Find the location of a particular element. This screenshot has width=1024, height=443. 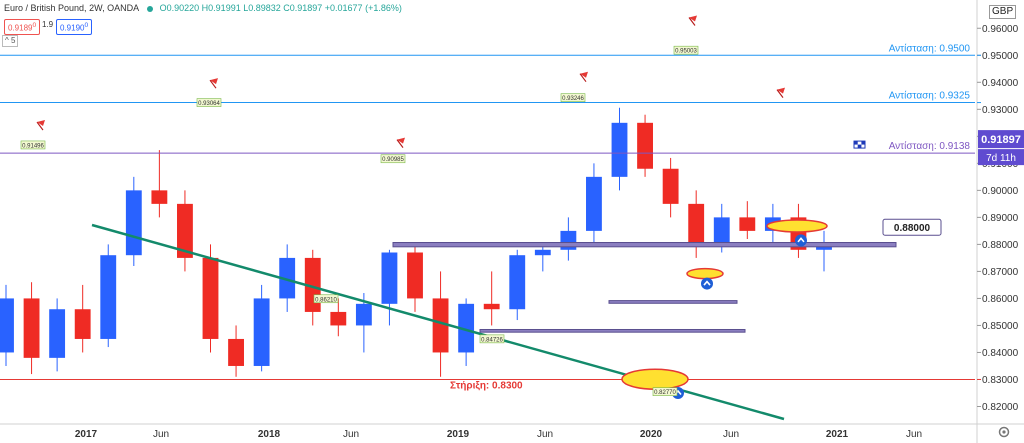

y-tick-label: 0.89000 is located at coordinates (1000, 218).